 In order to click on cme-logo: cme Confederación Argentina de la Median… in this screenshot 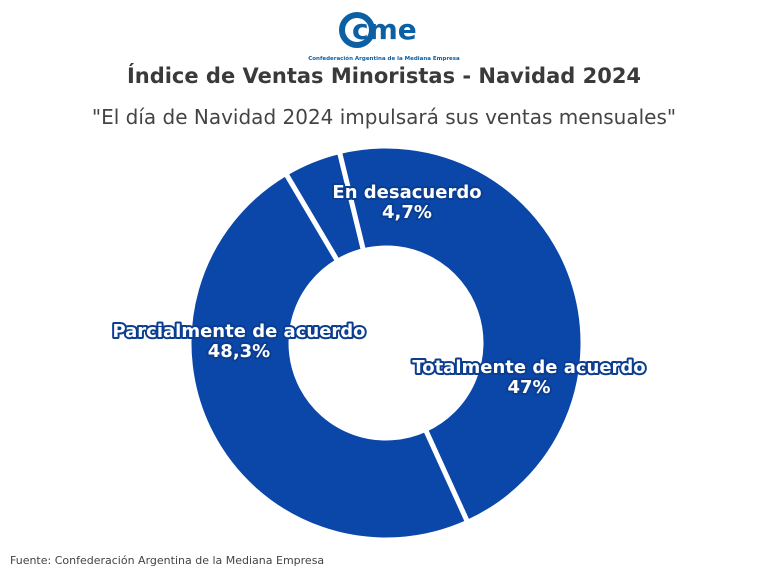, I will do `click(384, 37)`.